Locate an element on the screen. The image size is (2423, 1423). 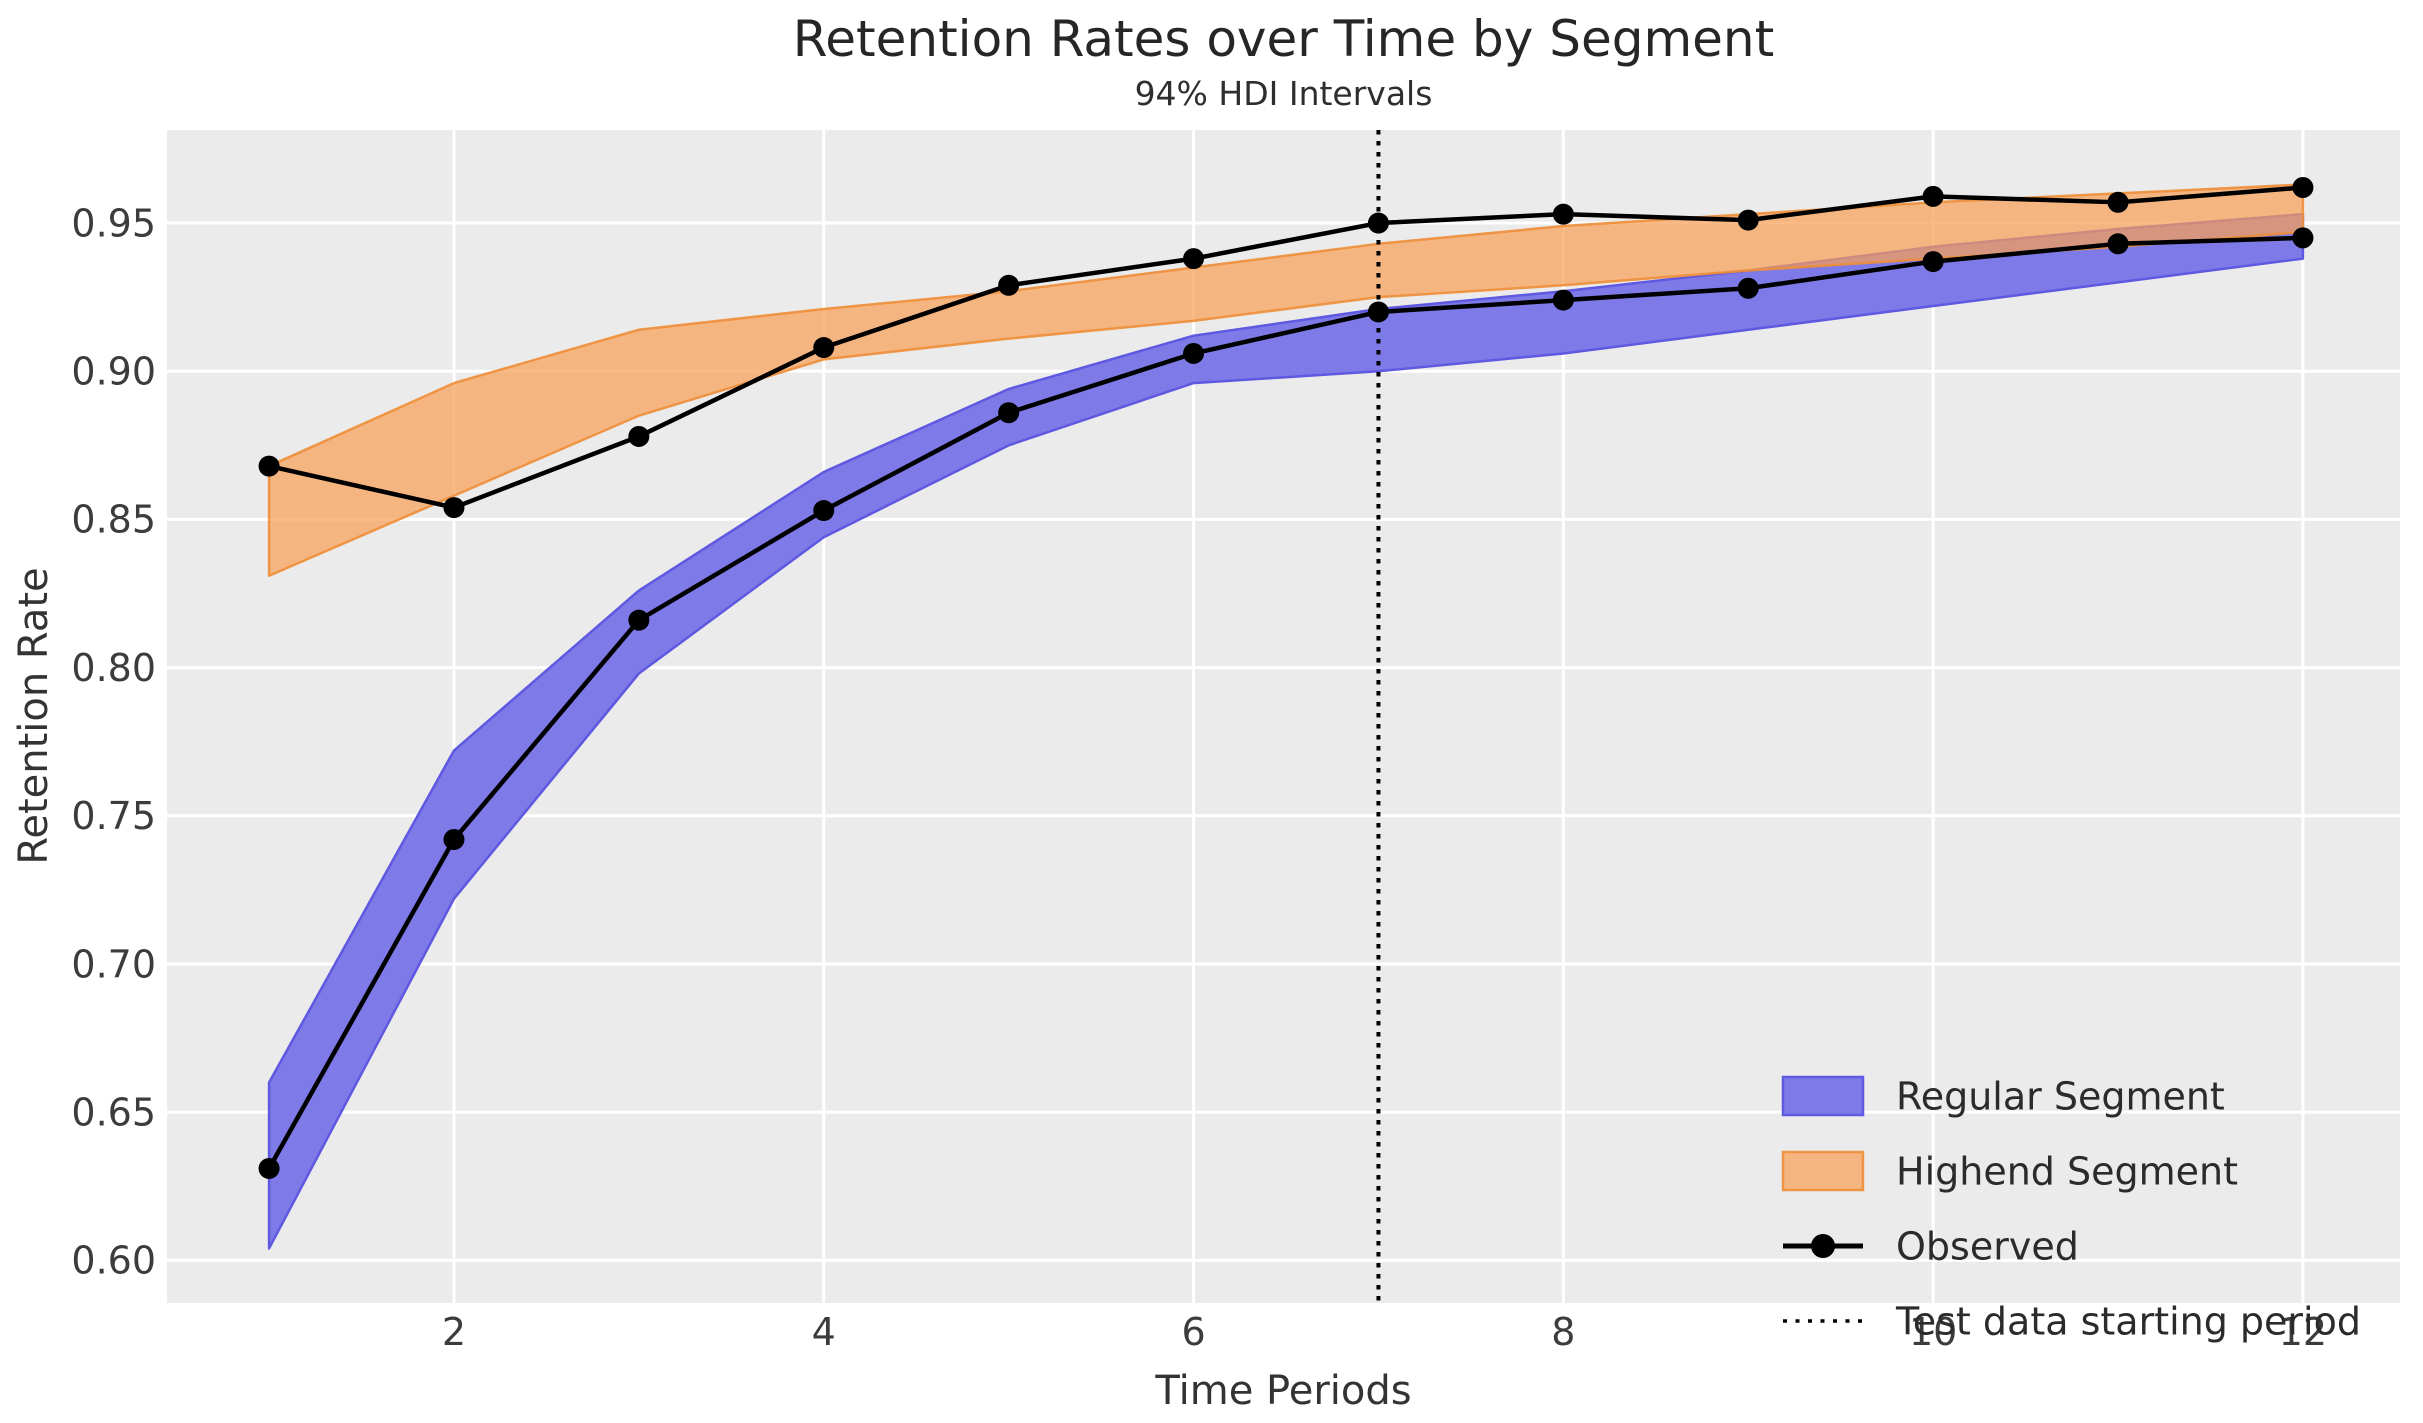
highend-legend-swatch is located at coordinates (1823, 1171).